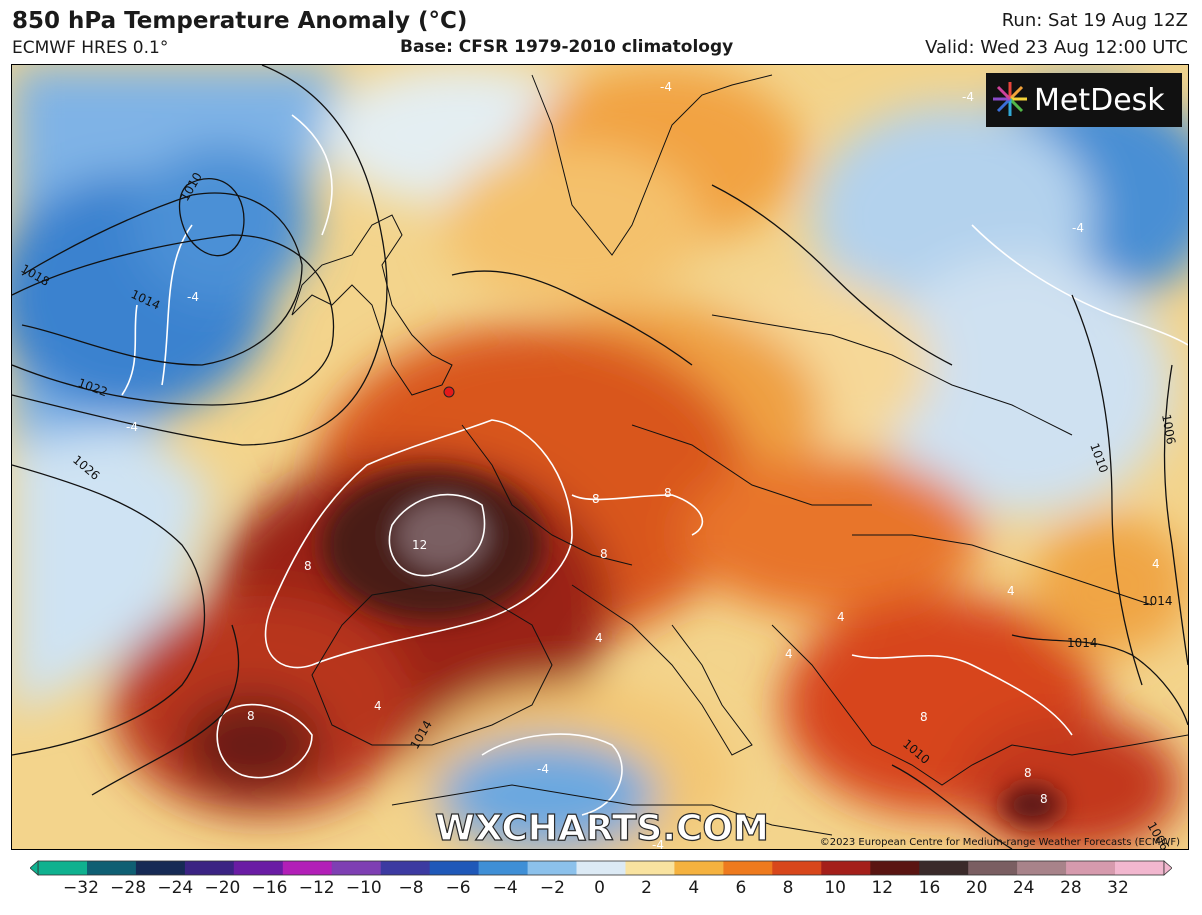 The height and width of the screenshot is (915, 1202). I want to click on colorbar-tick-label: −6, so click(458, 888).